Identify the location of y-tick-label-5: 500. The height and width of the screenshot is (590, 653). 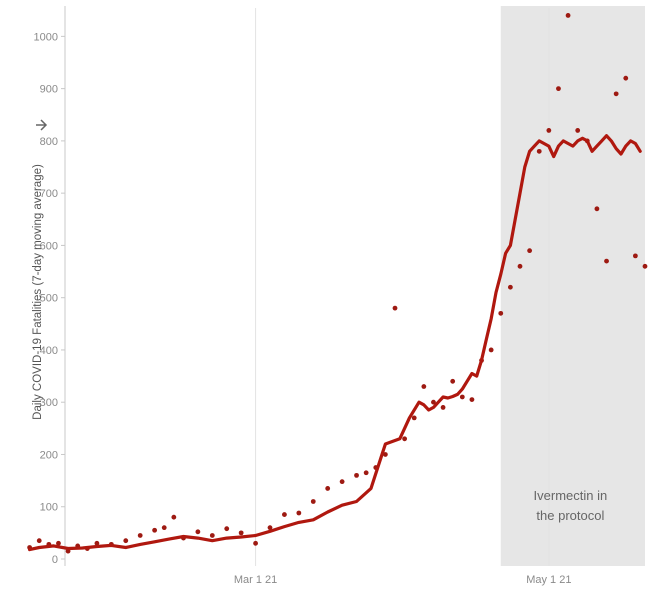
(49, 299).